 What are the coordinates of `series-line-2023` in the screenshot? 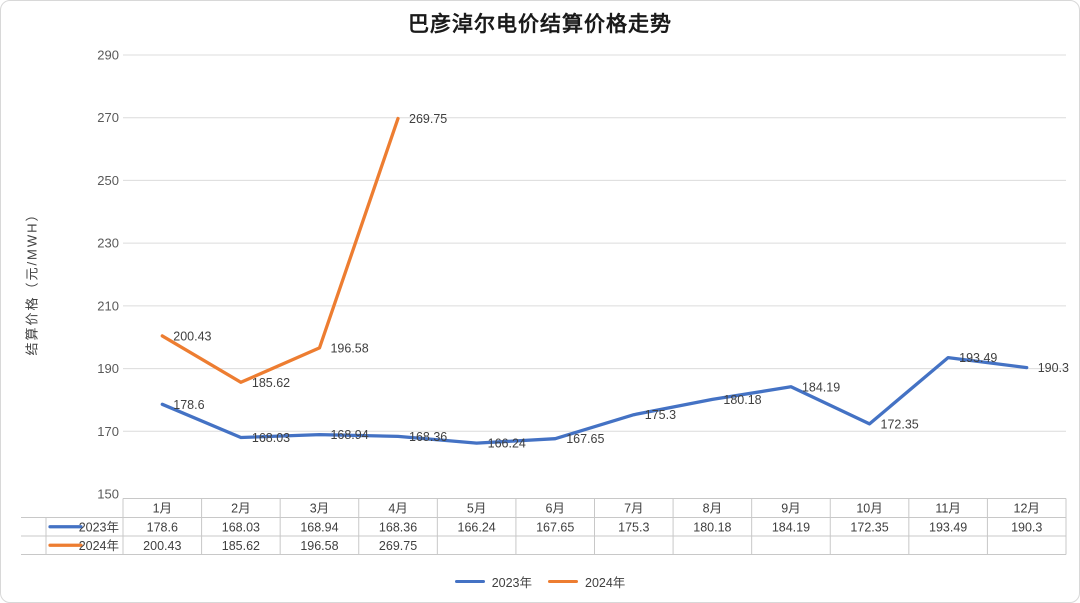 It's located at (594, 400).